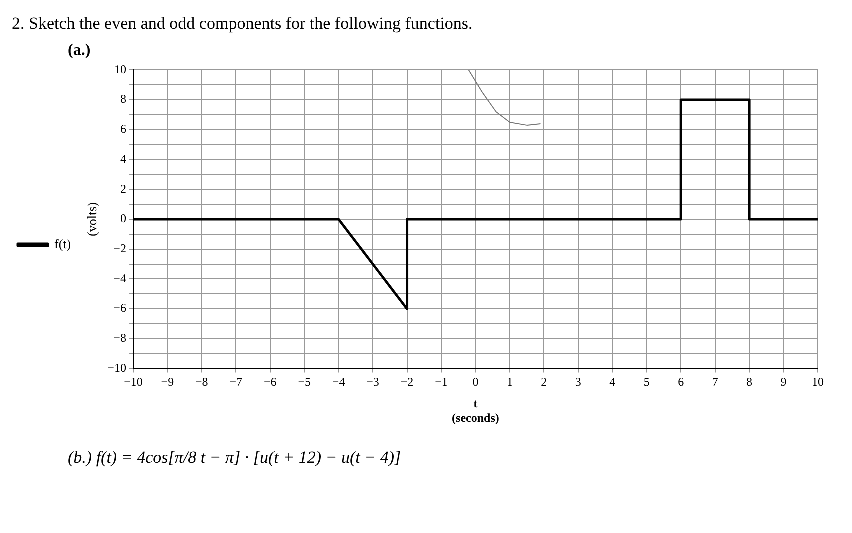 The image size is (852, 533). Describe the element at coordinates (270, 382) in the screenshot. I see `x-tick-label: −6` at that location.